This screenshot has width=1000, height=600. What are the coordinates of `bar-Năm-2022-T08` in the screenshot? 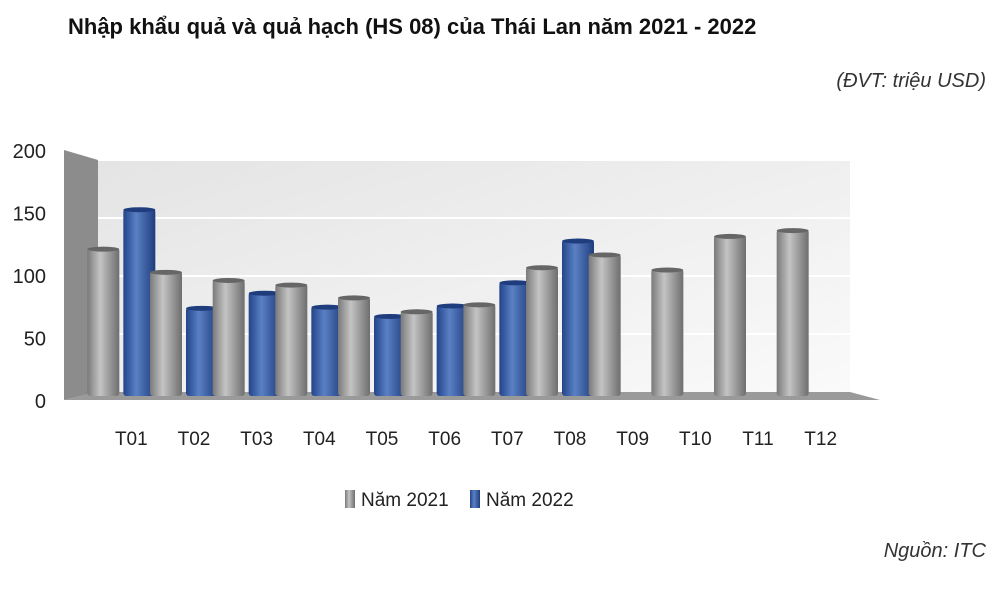 It's located at (578, 318).